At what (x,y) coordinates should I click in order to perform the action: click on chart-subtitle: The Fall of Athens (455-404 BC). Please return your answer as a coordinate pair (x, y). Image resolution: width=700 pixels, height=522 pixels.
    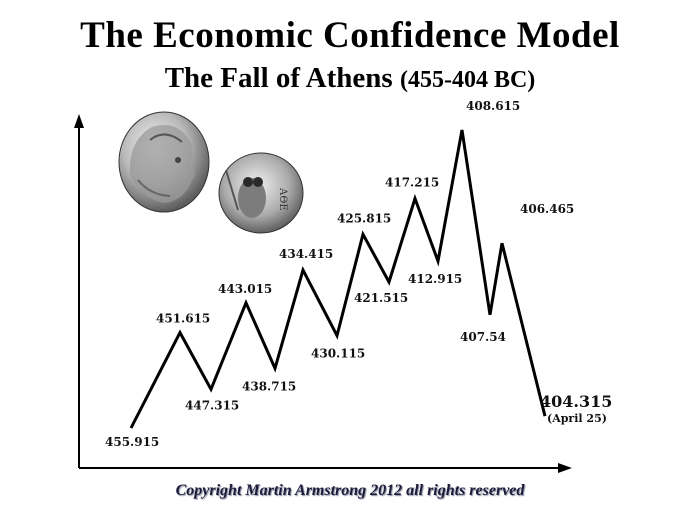
    Looking at the image, I should click on (350, 78).